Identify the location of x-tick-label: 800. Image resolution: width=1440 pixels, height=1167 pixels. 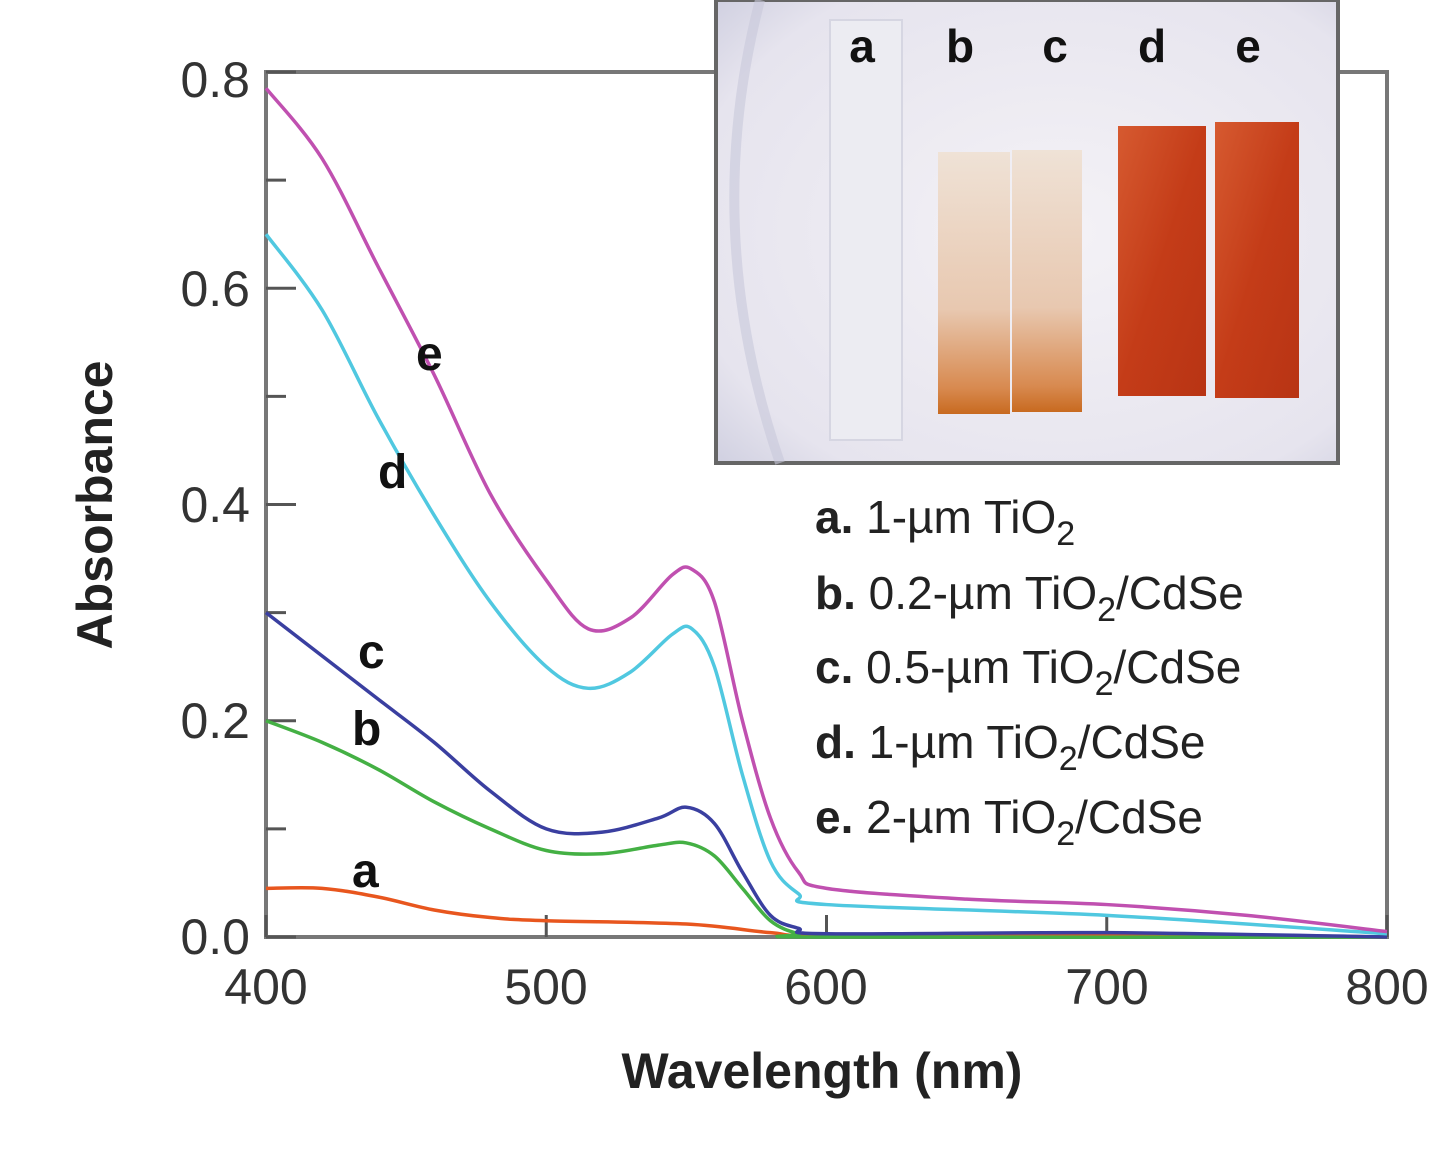
(1386, 987).